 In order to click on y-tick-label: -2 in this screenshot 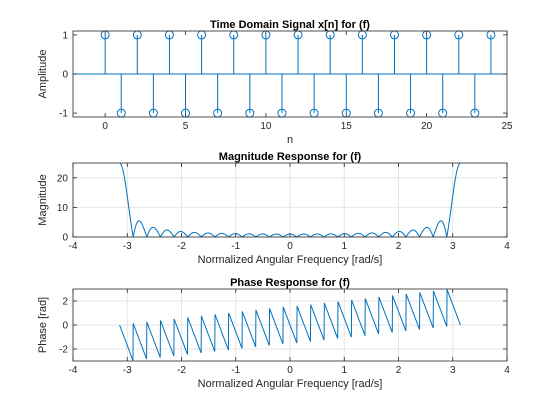, I will do `click(63, 350)`.